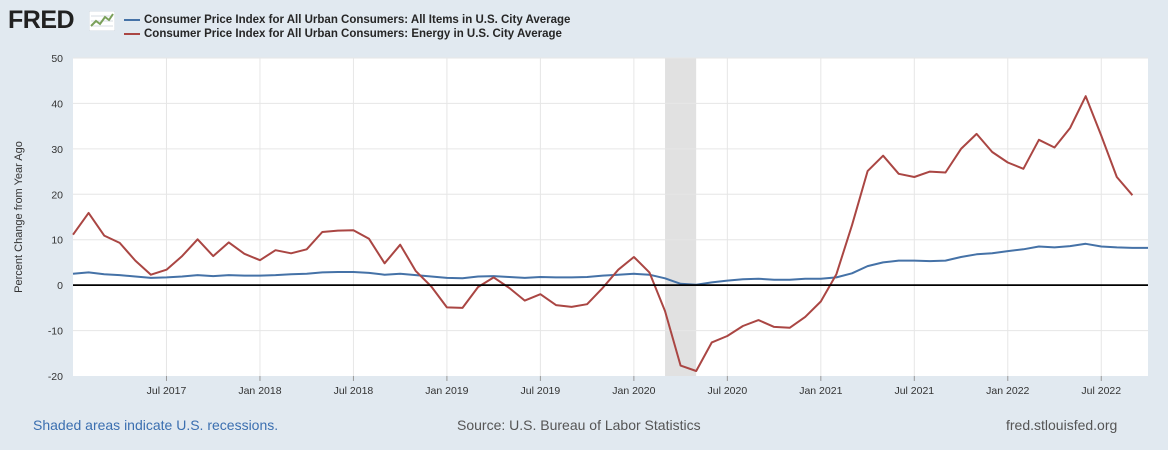 The width and height of the screenshot is (1168, 450). I want to click on fred-logo: FRED, so click(41, 20).